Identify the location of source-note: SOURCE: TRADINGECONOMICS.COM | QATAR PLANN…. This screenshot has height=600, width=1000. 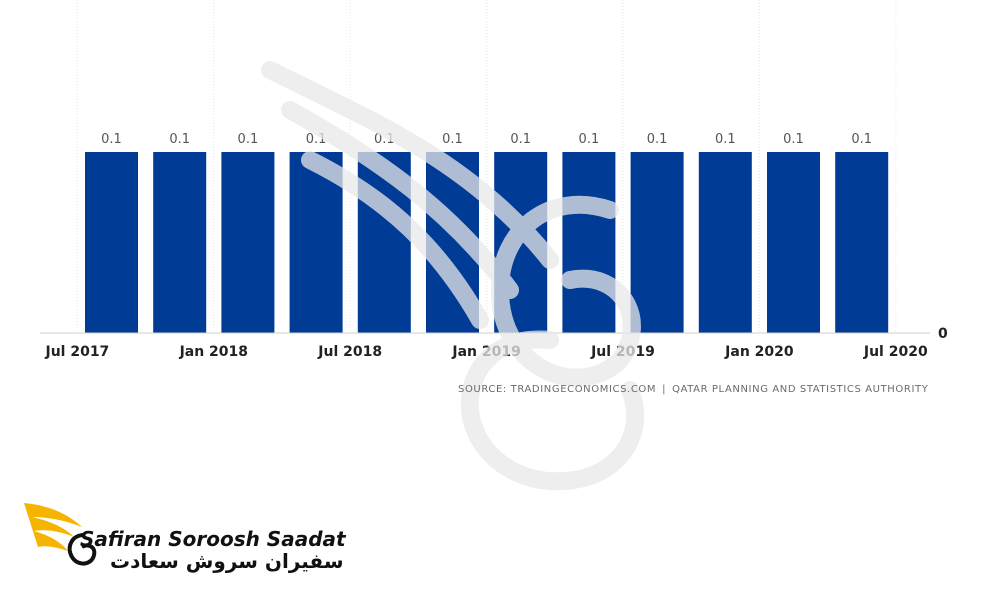
(693, 389).